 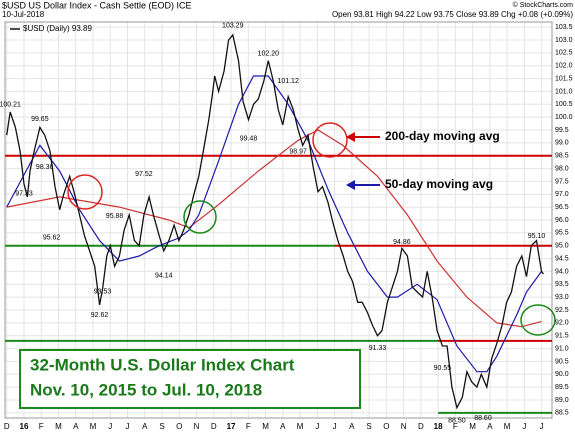 What do you see at coordinates (24, 194) in the screenshot?
I see `point-label: 97.33` at bounding box center [24, 194].